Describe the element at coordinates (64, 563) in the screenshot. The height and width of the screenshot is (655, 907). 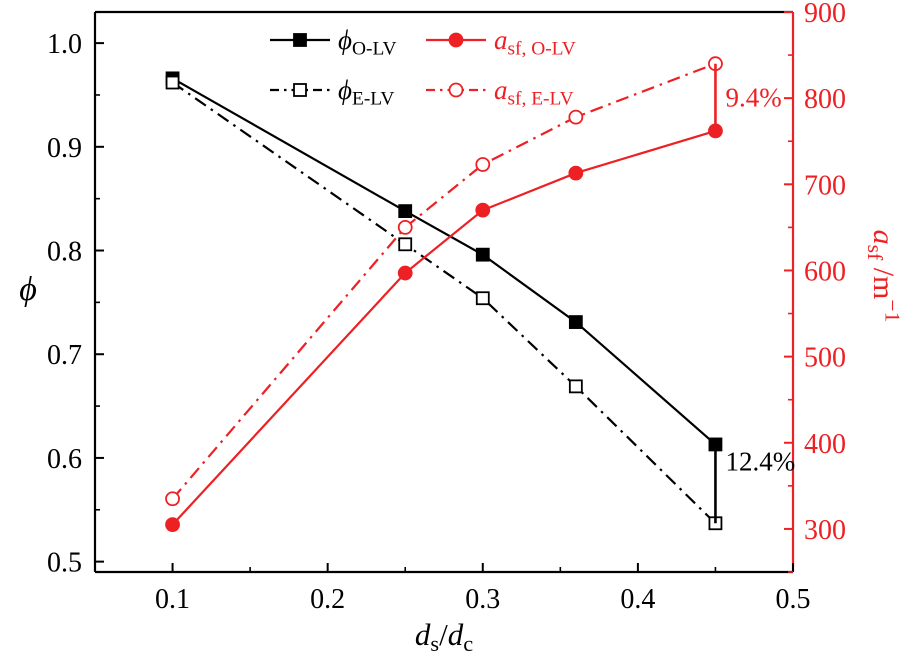
I see `left-tick-label: 0.5` at that location.